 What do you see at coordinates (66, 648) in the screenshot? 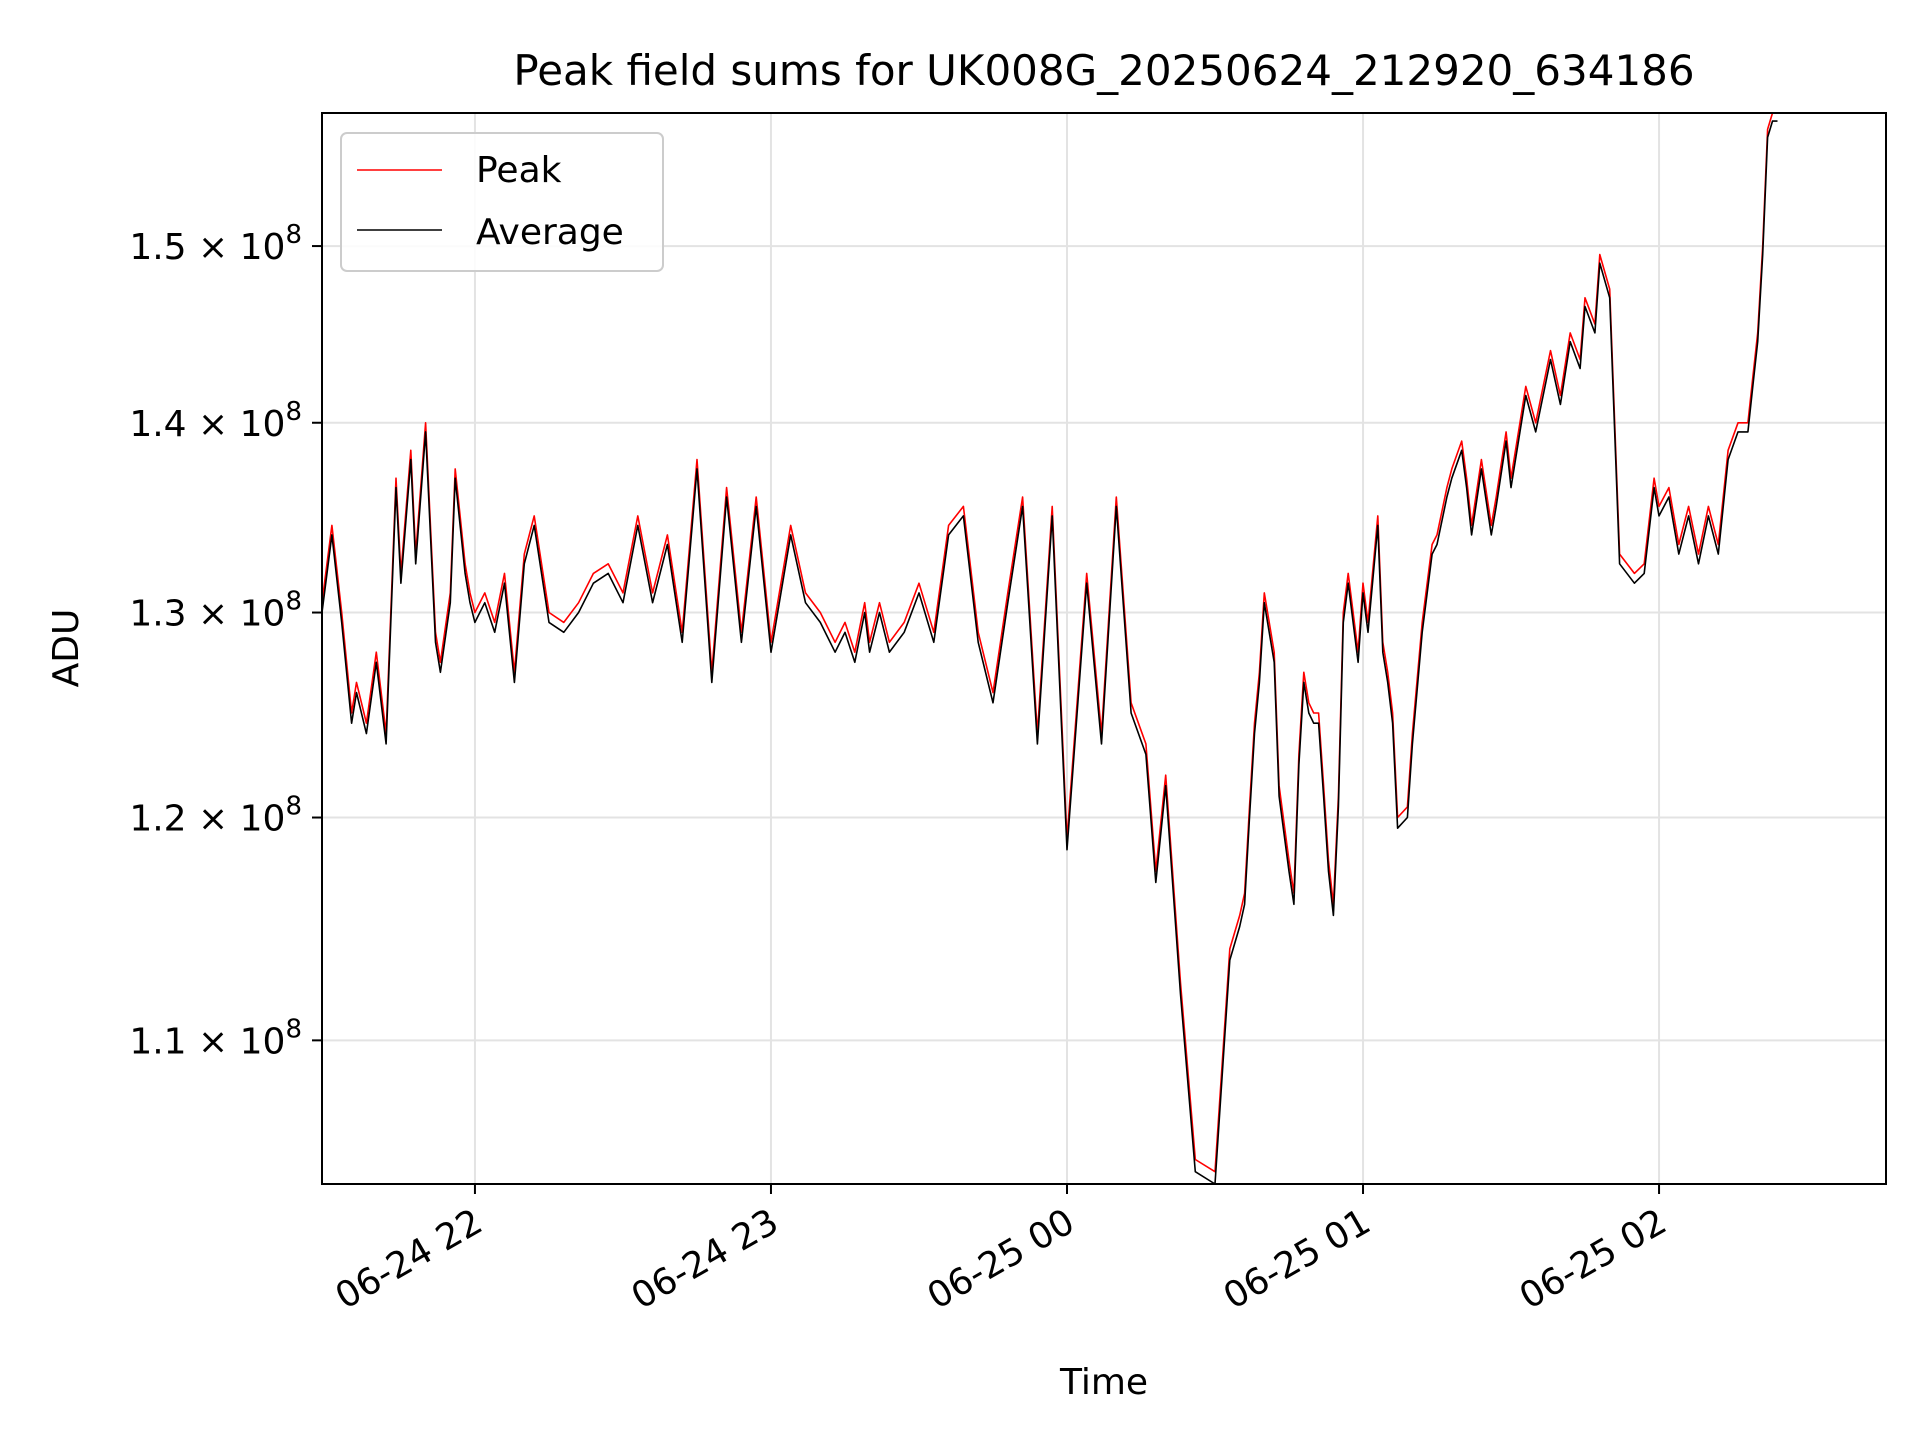
I see `y-axis-label: ADU` at bounding box center [66, 648].